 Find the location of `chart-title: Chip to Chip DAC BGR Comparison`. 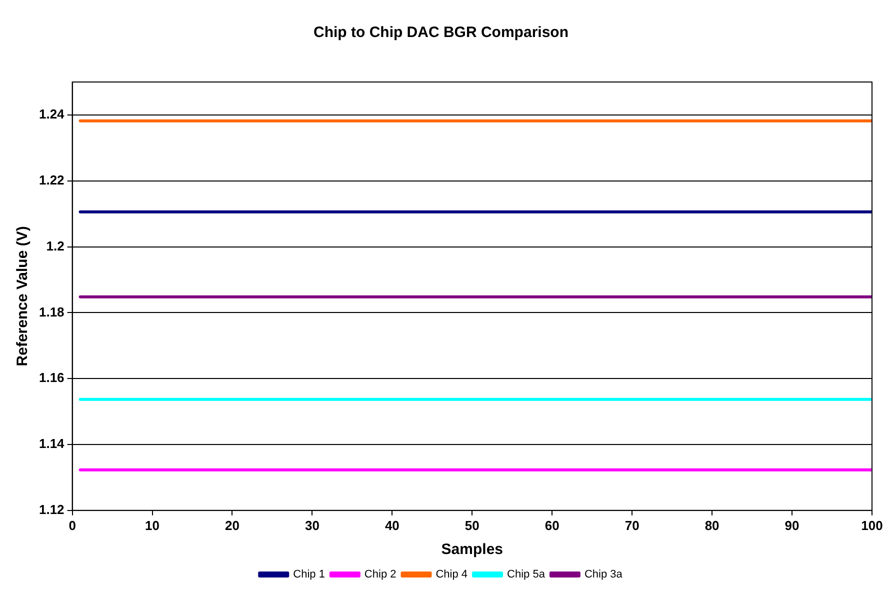

chart-title: Chip to Chip DAC BGR Comparison is located at coordinates (441, 33).